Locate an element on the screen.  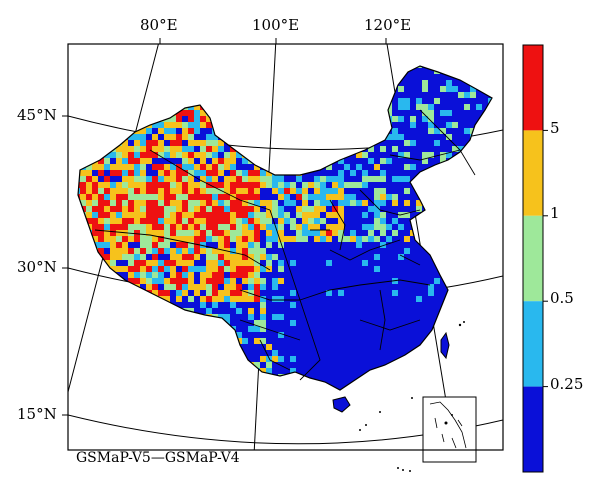
legend-colorbar is located at coordinates (535, 258).